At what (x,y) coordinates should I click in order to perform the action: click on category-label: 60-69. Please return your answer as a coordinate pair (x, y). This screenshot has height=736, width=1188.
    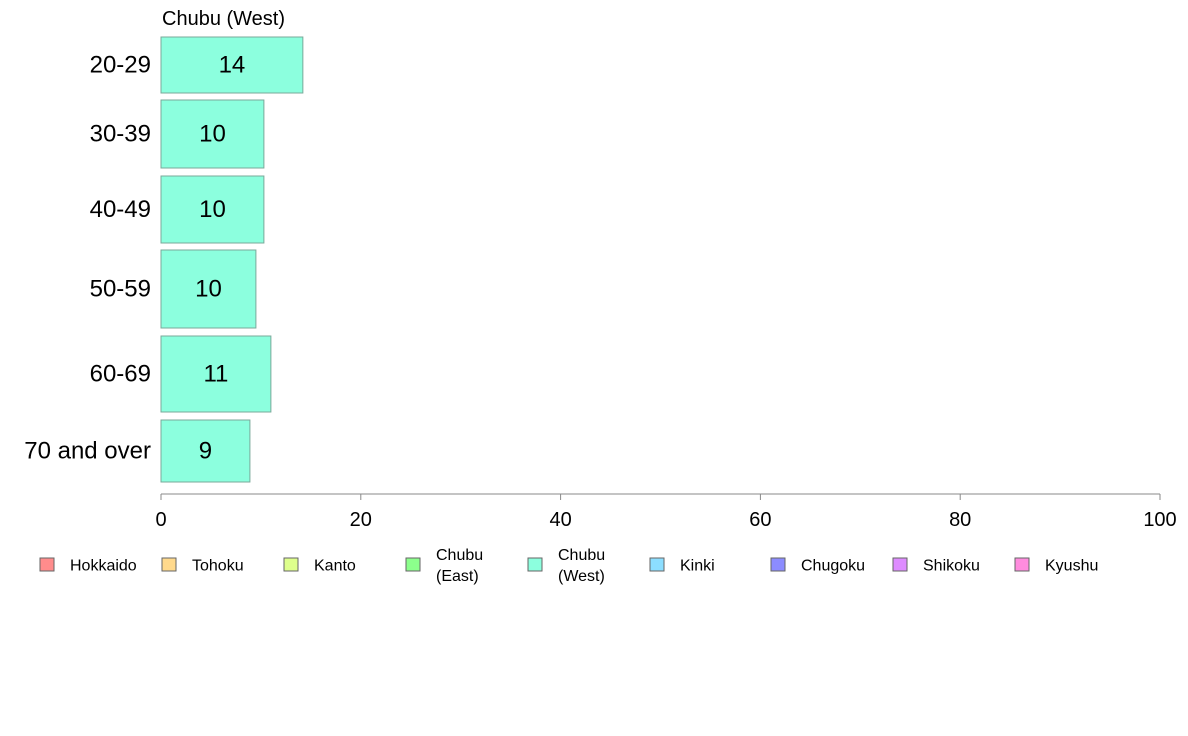
    Looking at the image, I should click on (120, 374).